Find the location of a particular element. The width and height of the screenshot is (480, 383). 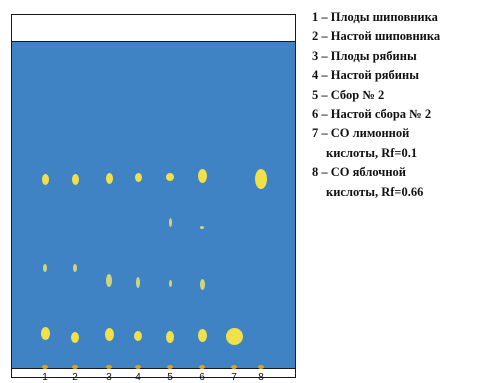

legend-line: кислоты, Rf=0.66 is located at coordinates (375, 191).